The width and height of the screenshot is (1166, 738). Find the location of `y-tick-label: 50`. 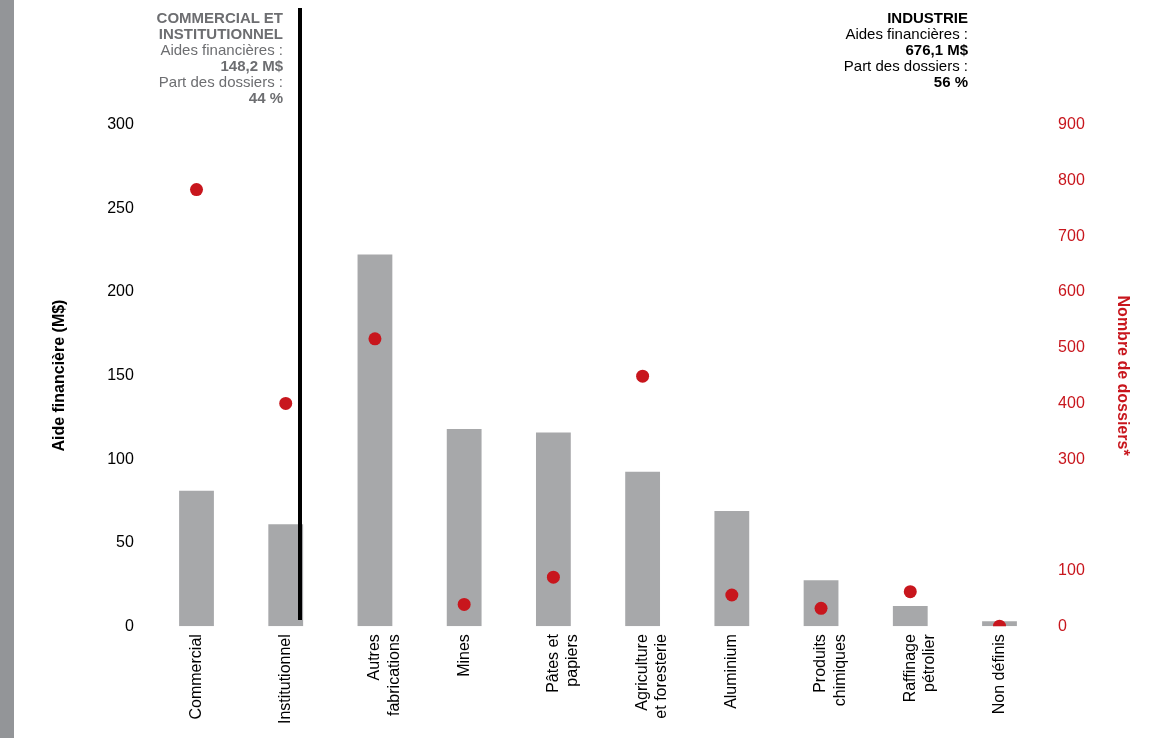

y-tick-label: 50 is located at coordinates (125, 542).